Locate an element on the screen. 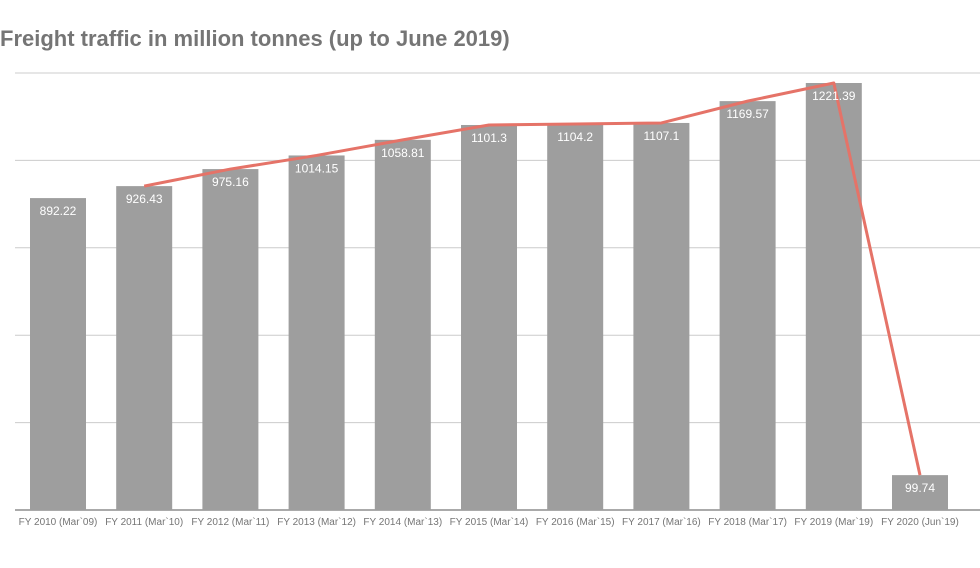  data-label: 892.22 is located at coordinates (58, 211).